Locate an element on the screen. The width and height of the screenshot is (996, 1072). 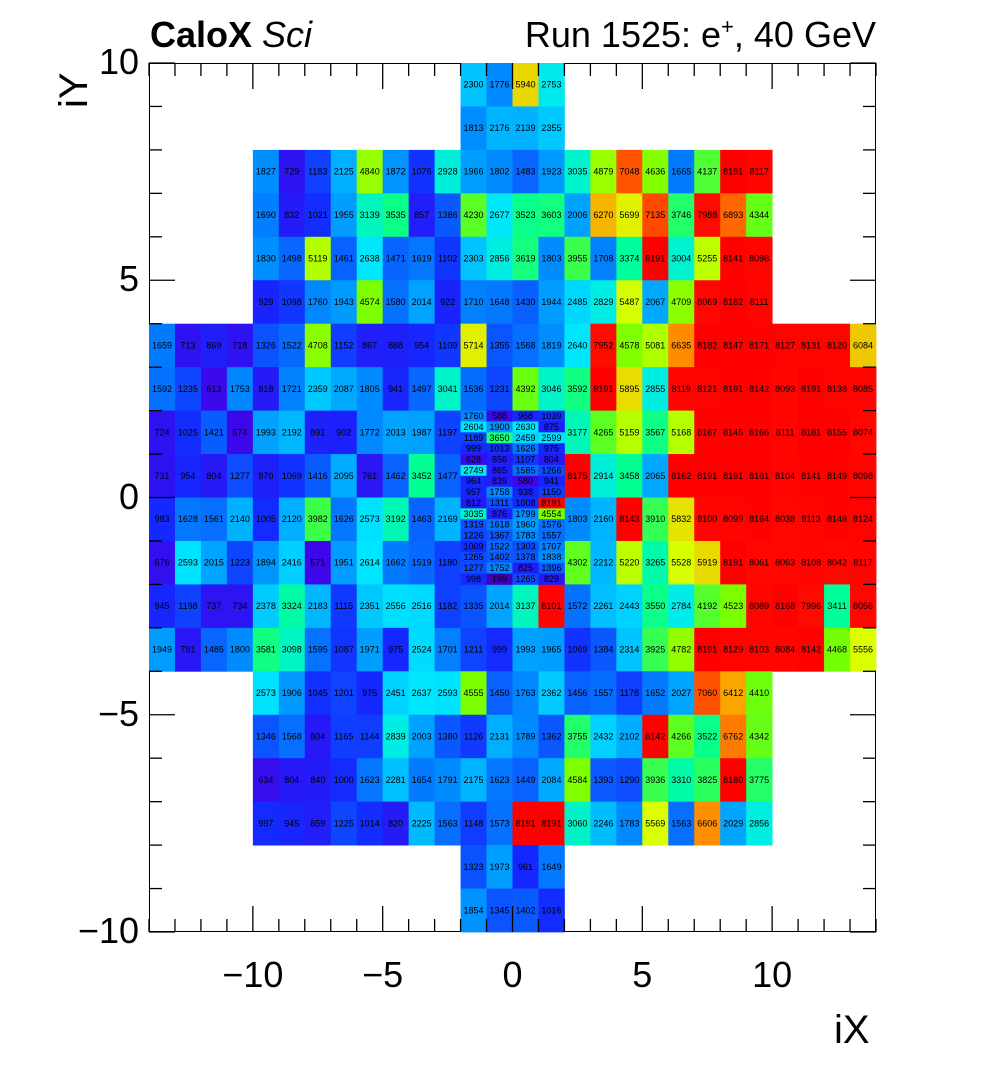
cell-value-label: 1277 is located at coordinates (474, 568).